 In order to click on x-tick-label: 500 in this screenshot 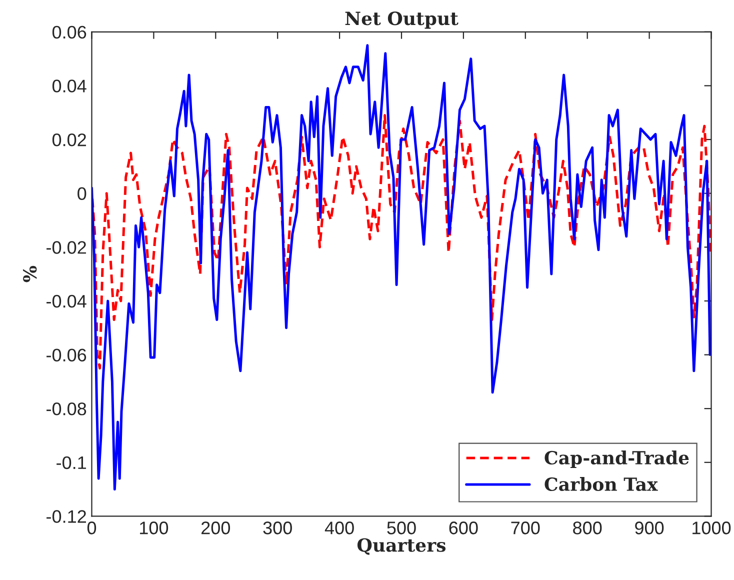, I will do `click(401, 528)`.